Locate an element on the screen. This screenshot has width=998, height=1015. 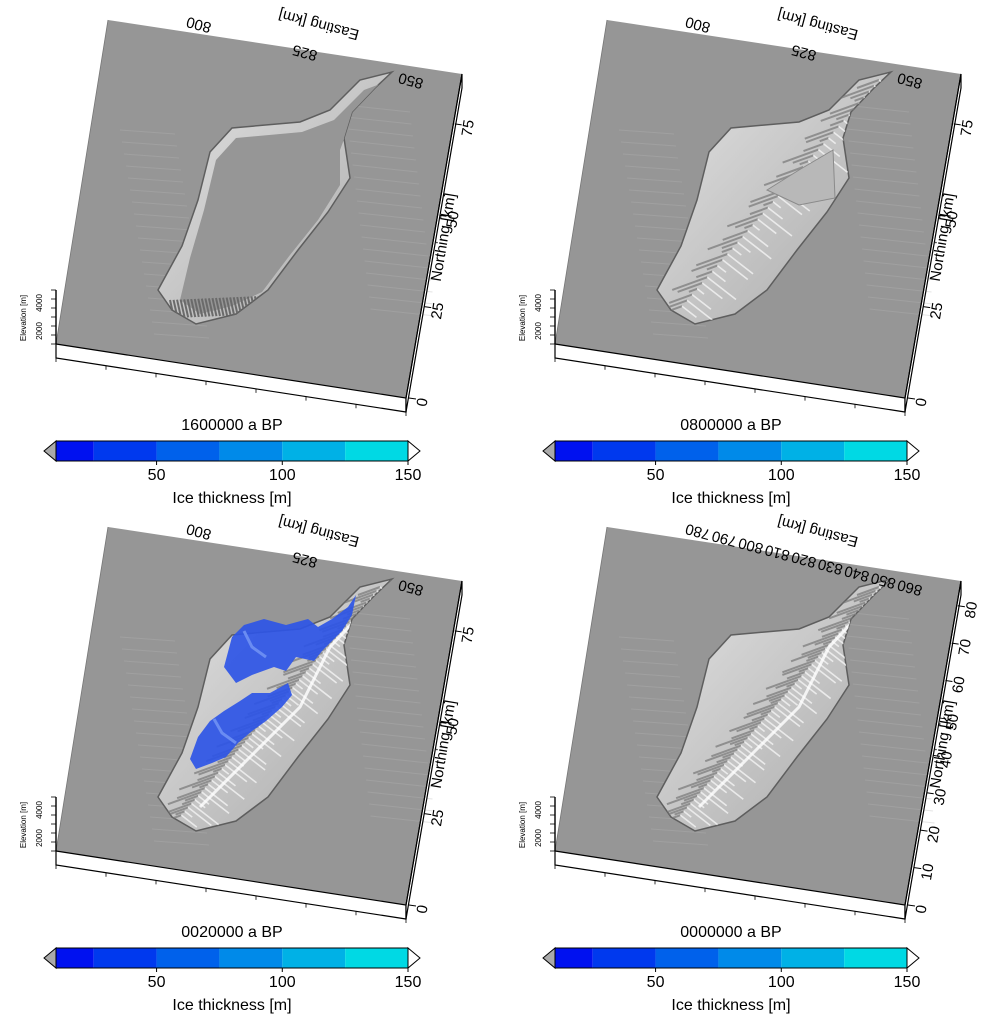
easting-tick-label: 860 is located at coordinates (910, 587).